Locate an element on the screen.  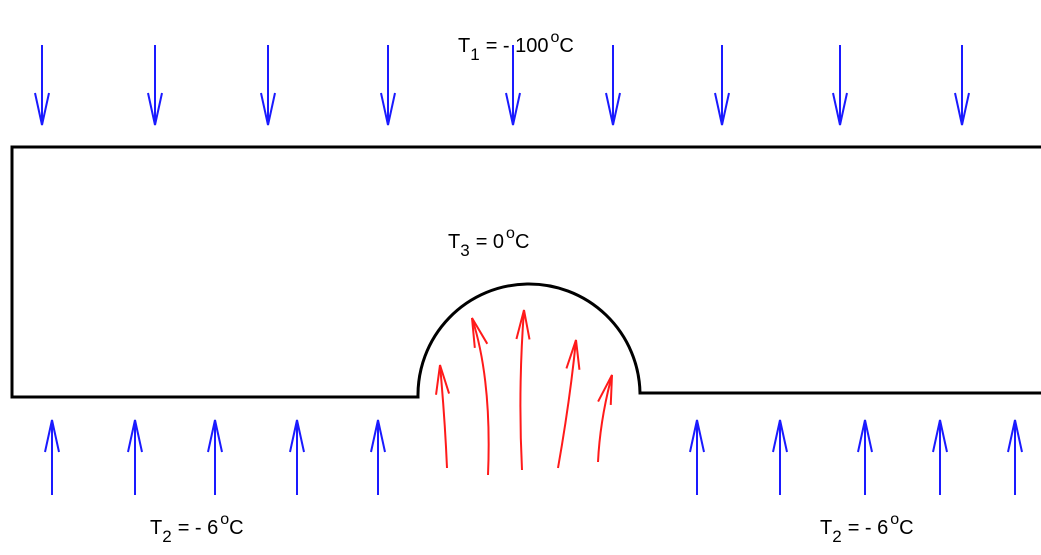
value: = 0 is located at coordinates (490, 242).